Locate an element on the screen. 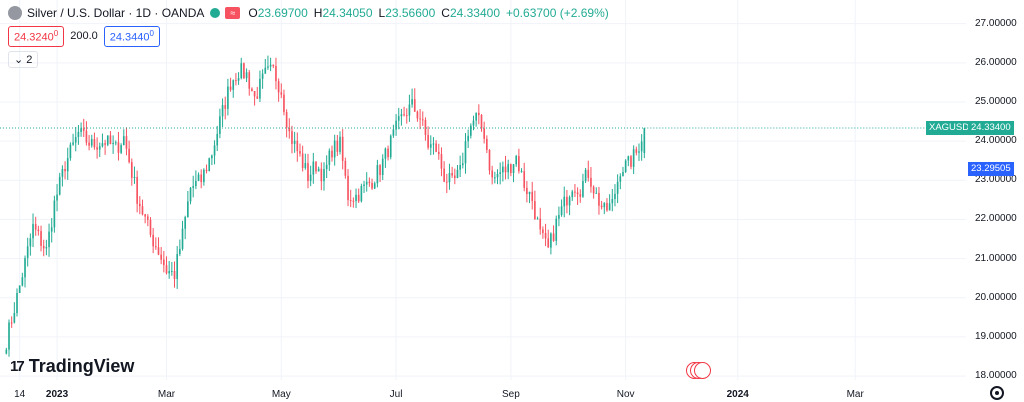 This screenshot has height=402, width=1024. x-tick-label: Sep is located at coordinates (510, 394).